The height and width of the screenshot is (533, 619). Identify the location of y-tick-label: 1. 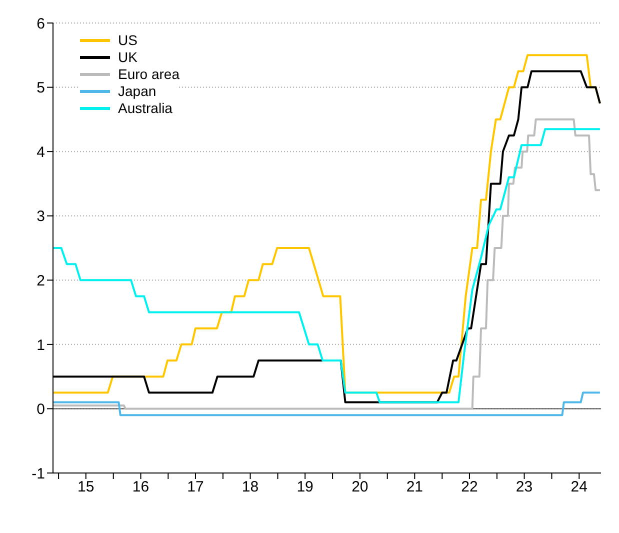
(40, 345).